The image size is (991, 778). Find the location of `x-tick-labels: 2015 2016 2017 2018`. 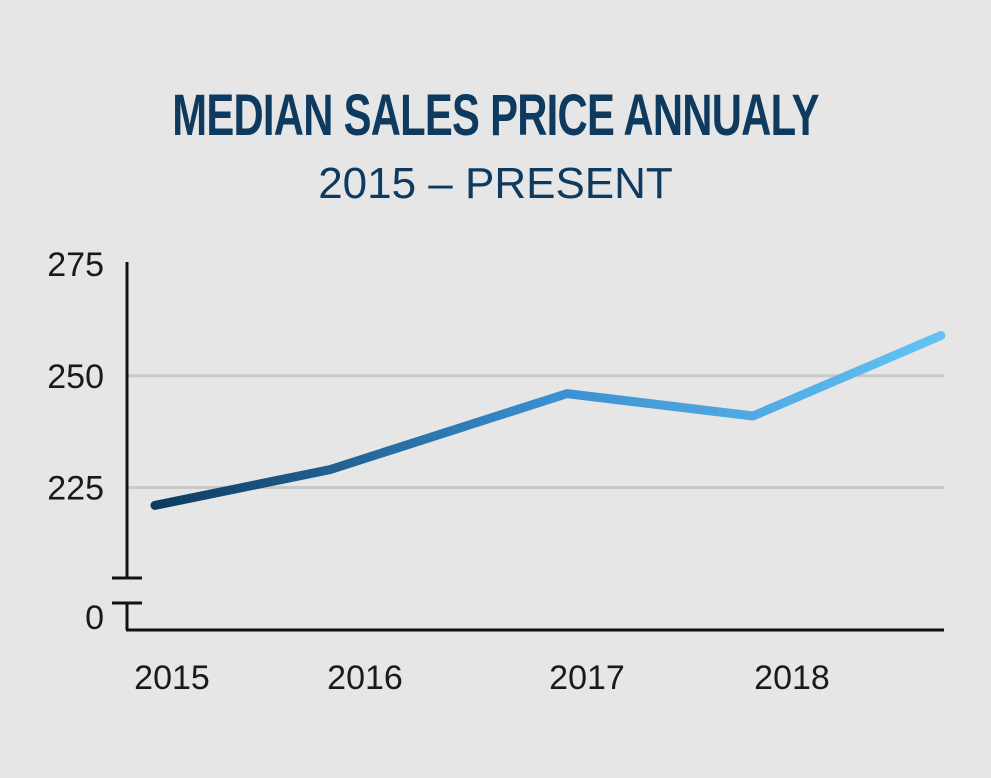

x-tick-labels: 2015 2016 2017 2018 is located at coordinates (482, 678).